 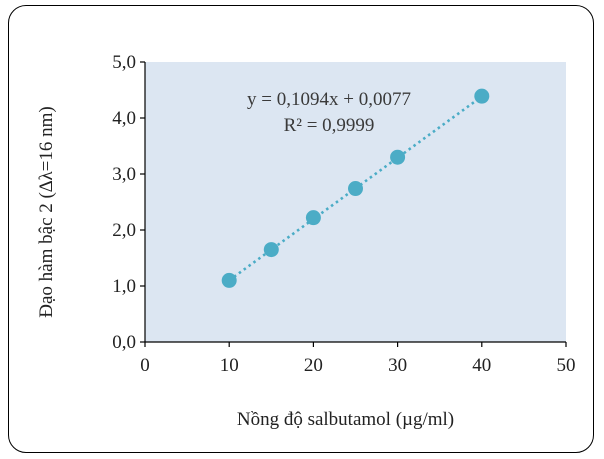 I want to click on y-tick-label: 3,0, so click(x=124, y=174).